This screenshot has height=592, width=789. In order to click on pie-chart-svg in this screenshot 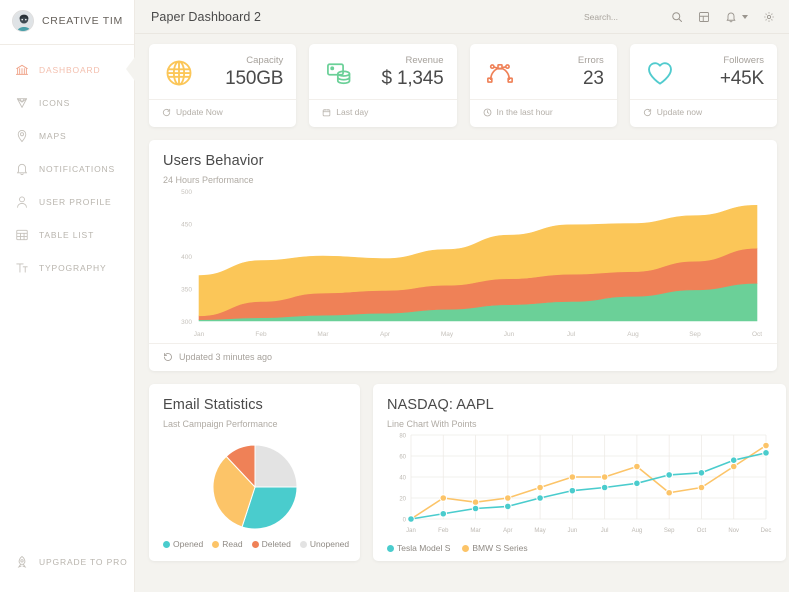, I will do `click(255, 487)`.